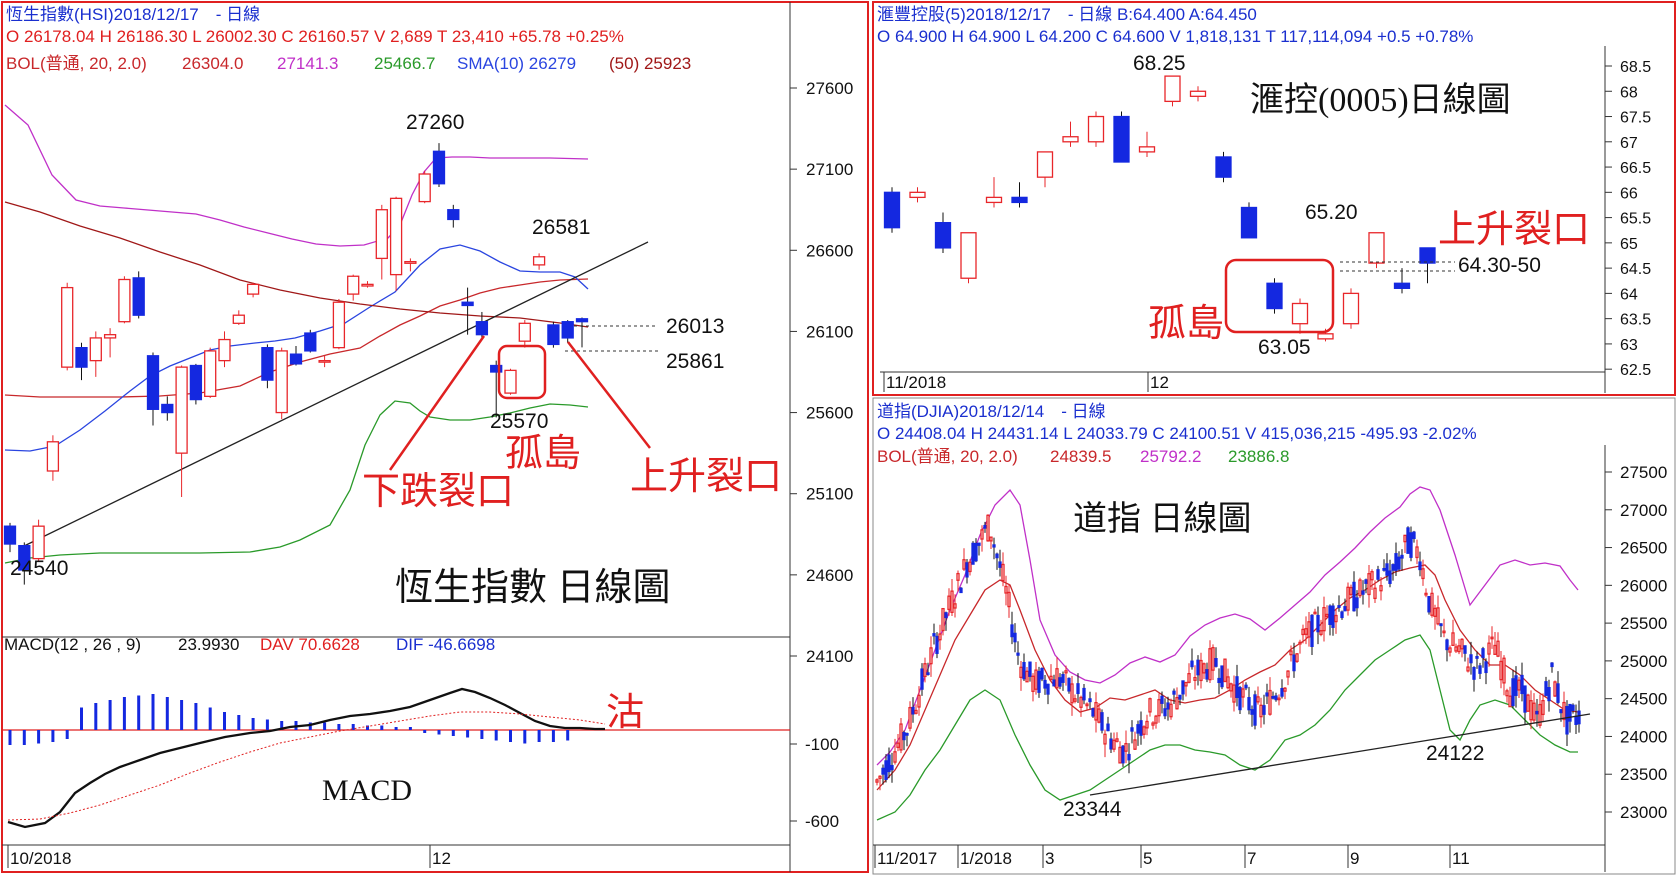 This screenshot has height=881, width=1677. I want to click on hsi-price-axis-tick-label: 26600, so click(829, 250).